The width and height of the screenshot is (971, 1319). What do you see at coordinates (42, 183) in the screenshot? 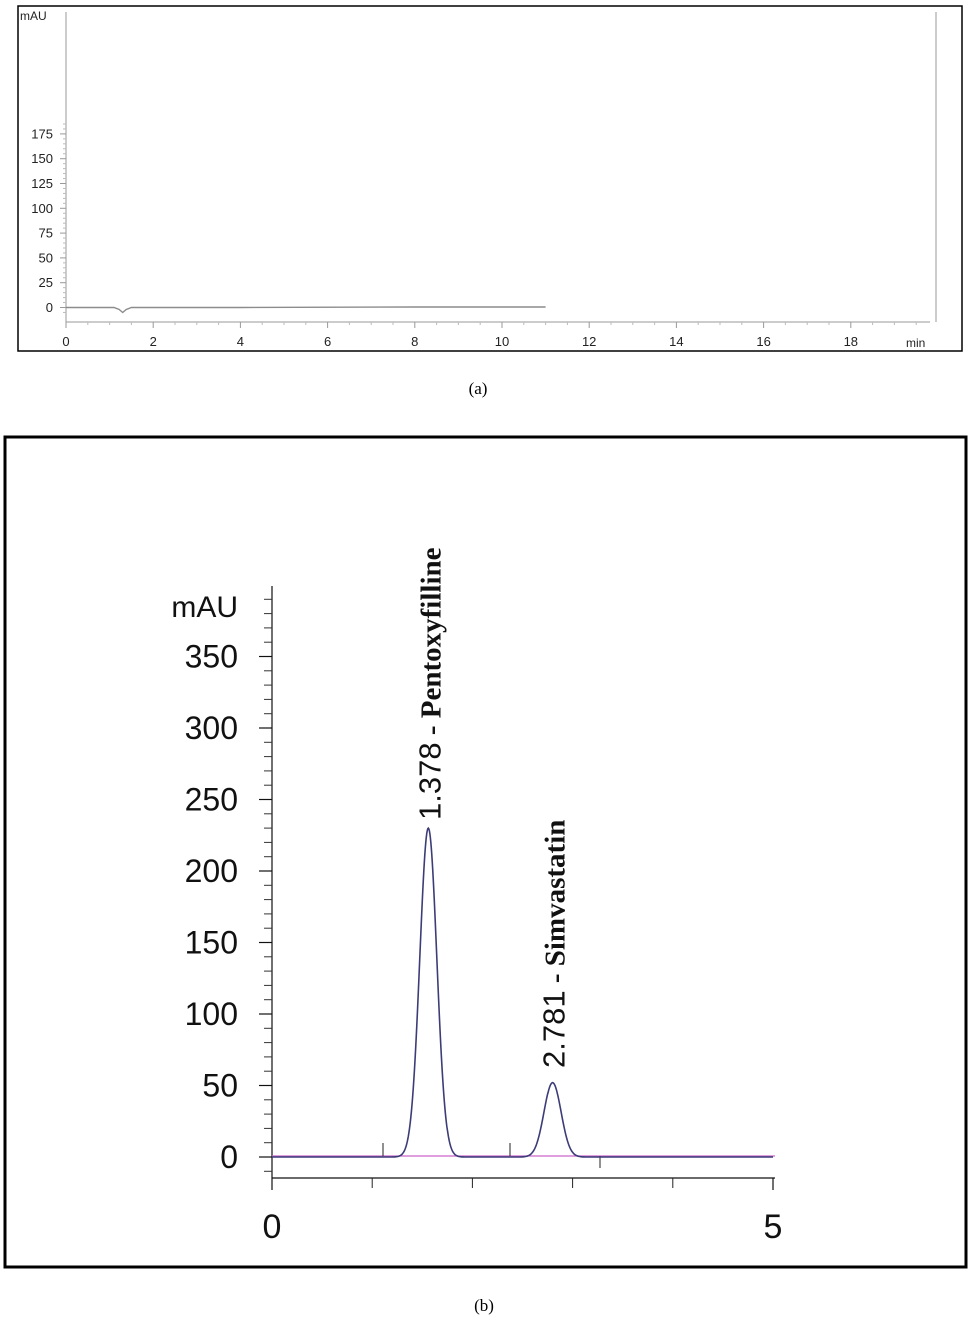
I see `panel-a-y-tick-label: 125` at bounding box center [42, 183].